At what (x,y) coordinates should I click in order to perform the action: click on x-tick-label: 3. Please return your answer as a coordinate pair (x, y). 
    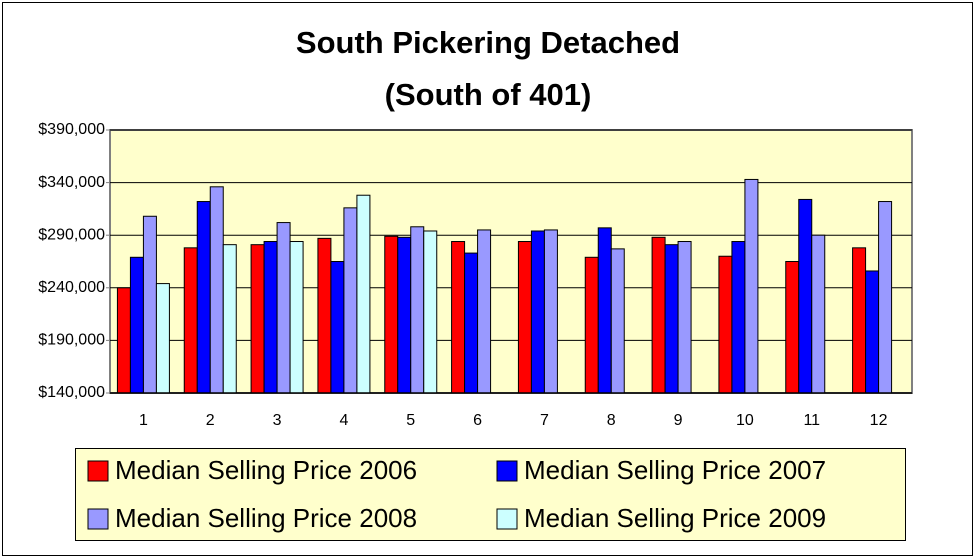
    Looking at the image, I should click on (277, 420).